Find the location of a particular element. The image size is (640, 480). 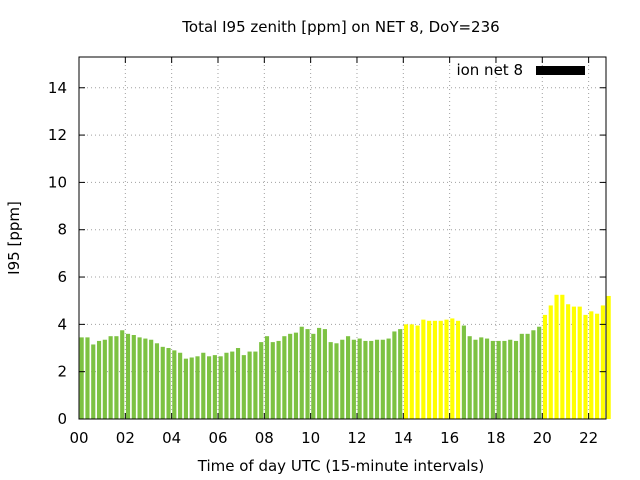

x-tick-label: 10 is located at coordinates (310, 438).